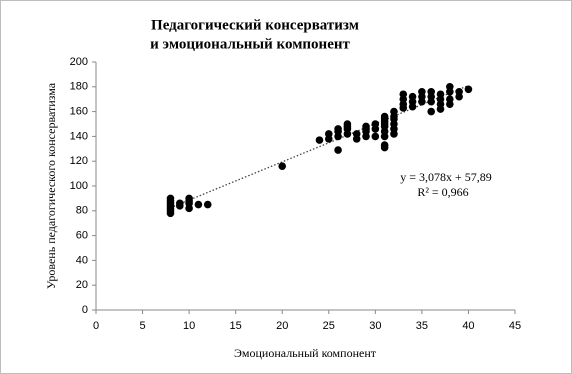  What do you see at coordinates (51, 185) in the screenshot?
I see `y-axis-label: Уровень педагогического консерватизма` at bounding box center [51, 185].